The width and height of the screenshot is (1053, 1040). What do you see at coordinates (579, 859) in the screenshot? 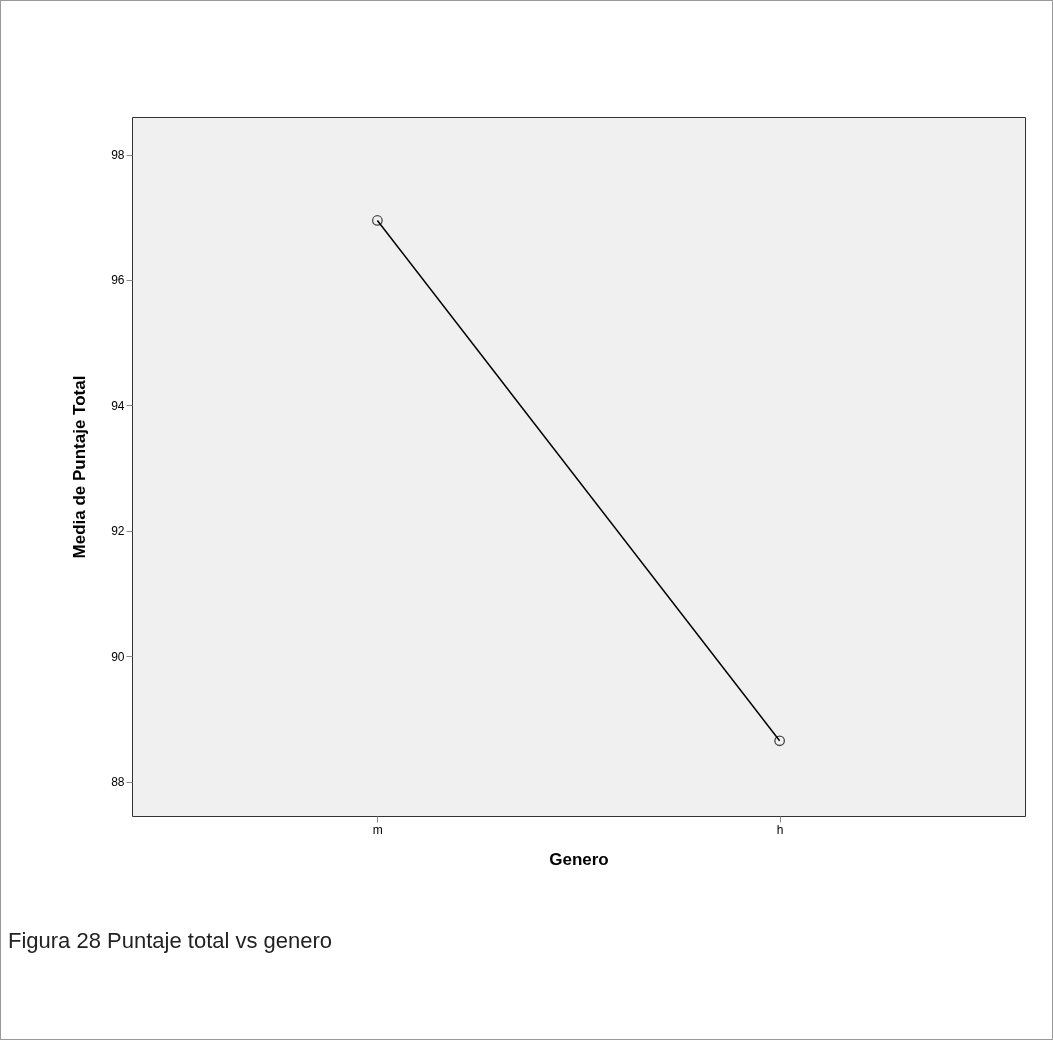
I see `x-axis-title: Genero` at bounding box center [579, 859].